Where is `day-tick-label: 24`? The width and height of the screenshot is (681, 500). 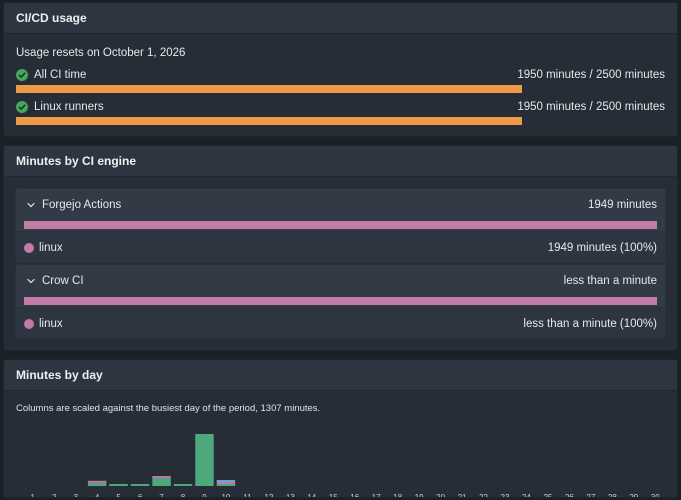 day-tick-label: 24 is located at coordinates (526, 495).